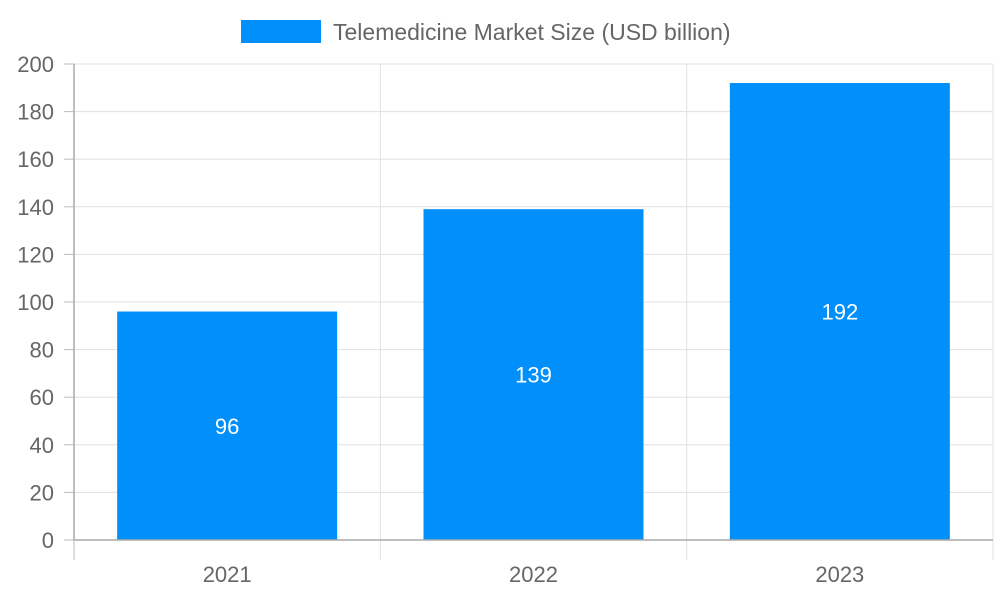 The height and width of the screenshot is (605, 1000). I want to click on x-tick-label: 2023, so click(839, 574).